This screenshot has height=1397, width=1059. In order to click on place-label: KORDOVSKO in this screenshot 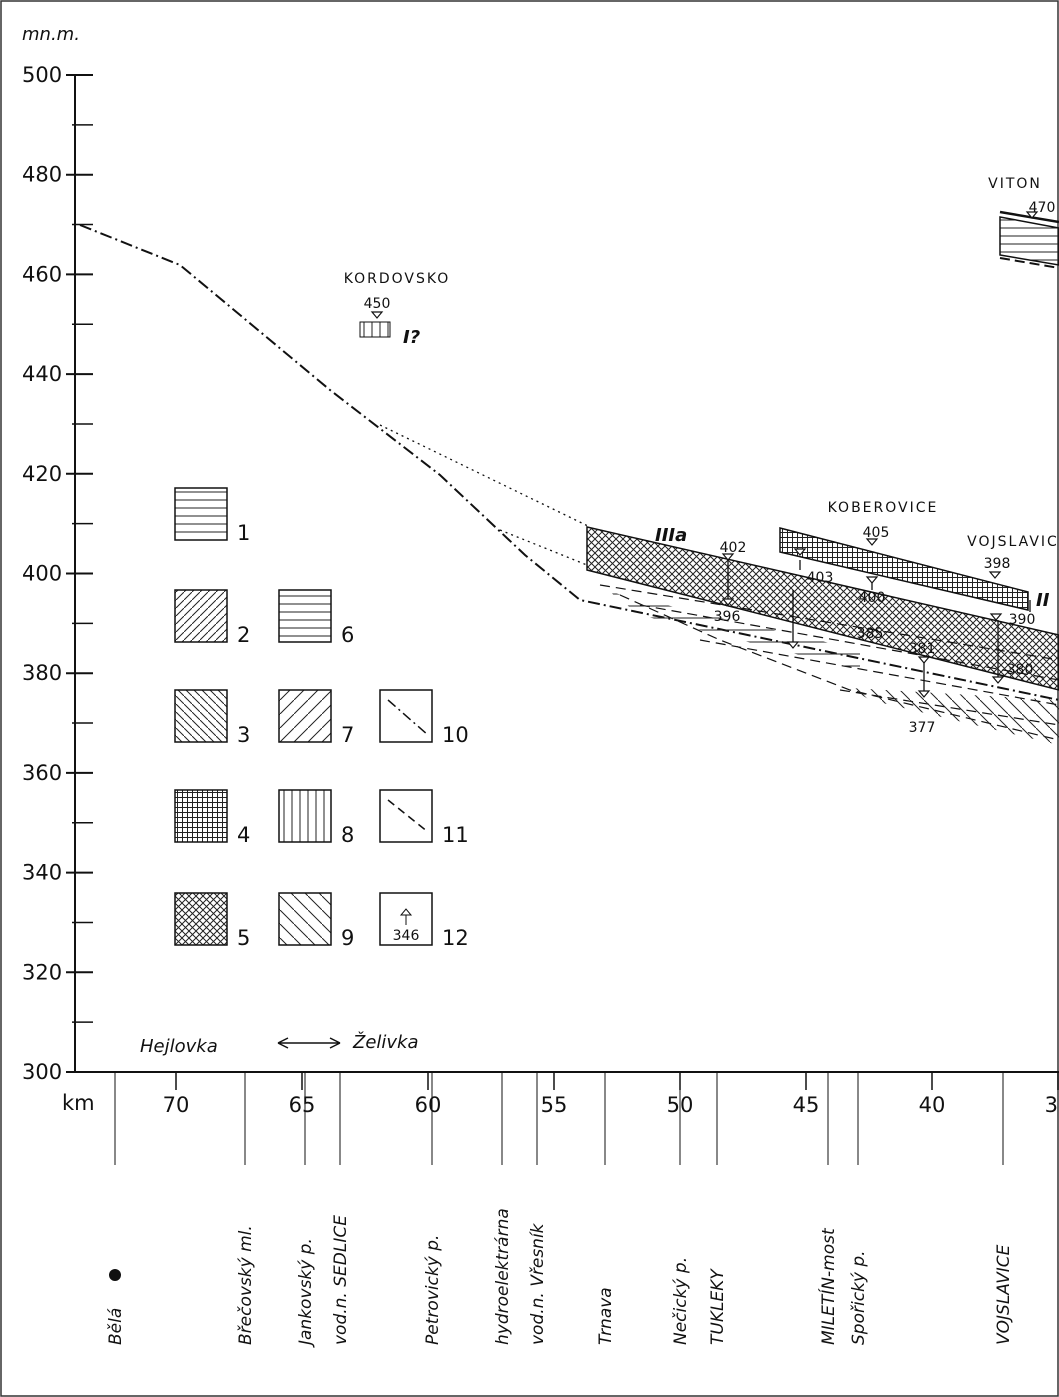, I will do `click(397, 279)`.